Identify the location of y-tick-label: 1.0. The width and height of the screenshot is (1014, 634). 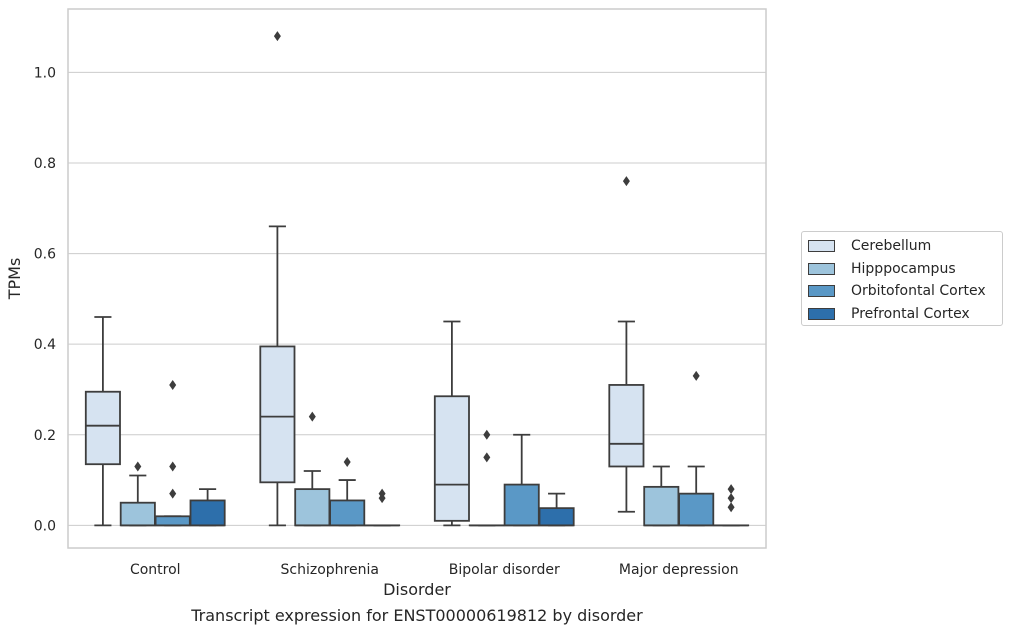
(45, 73).